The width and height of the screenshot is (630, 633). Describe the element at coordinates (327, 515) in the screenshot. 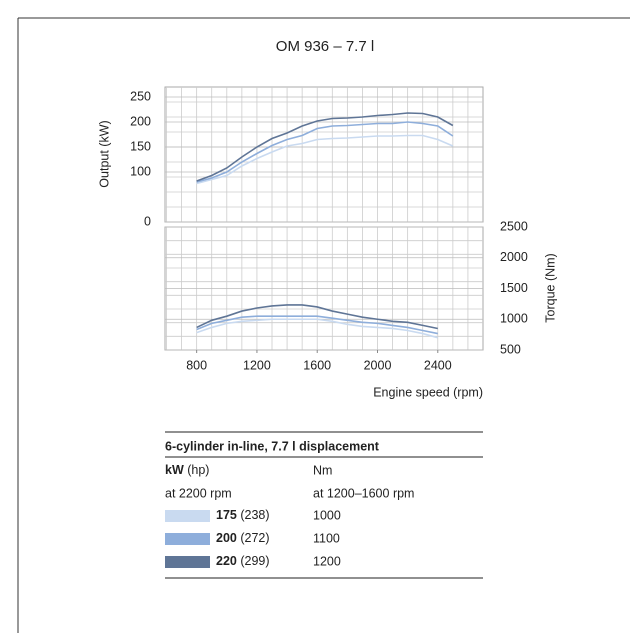

I see `row-torque: 1000` at that location.